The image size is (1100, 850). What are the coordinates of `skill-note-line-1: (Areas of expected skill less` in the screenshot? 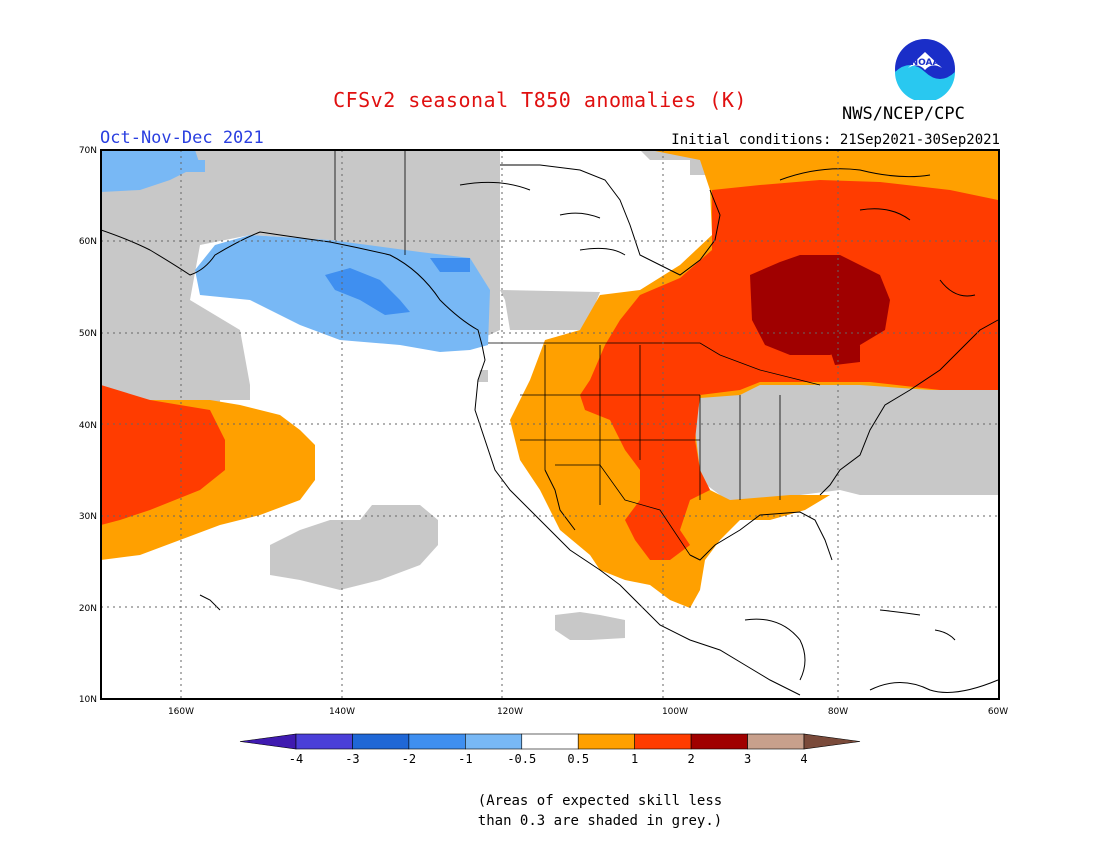 It's located at (600, 801).